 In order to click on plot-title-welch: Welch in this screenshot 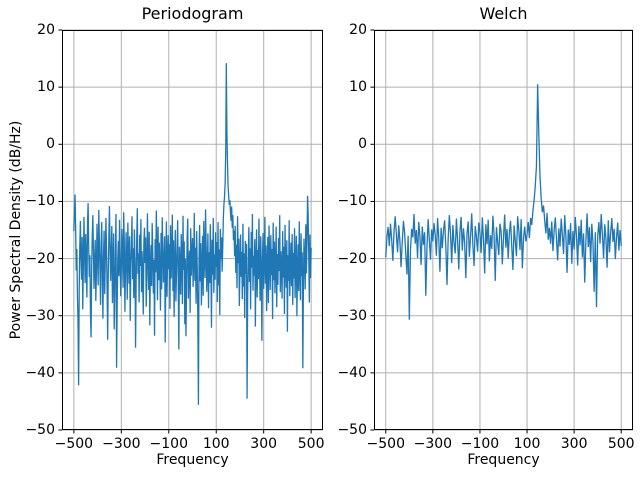, I will do `click(503, 13)`.